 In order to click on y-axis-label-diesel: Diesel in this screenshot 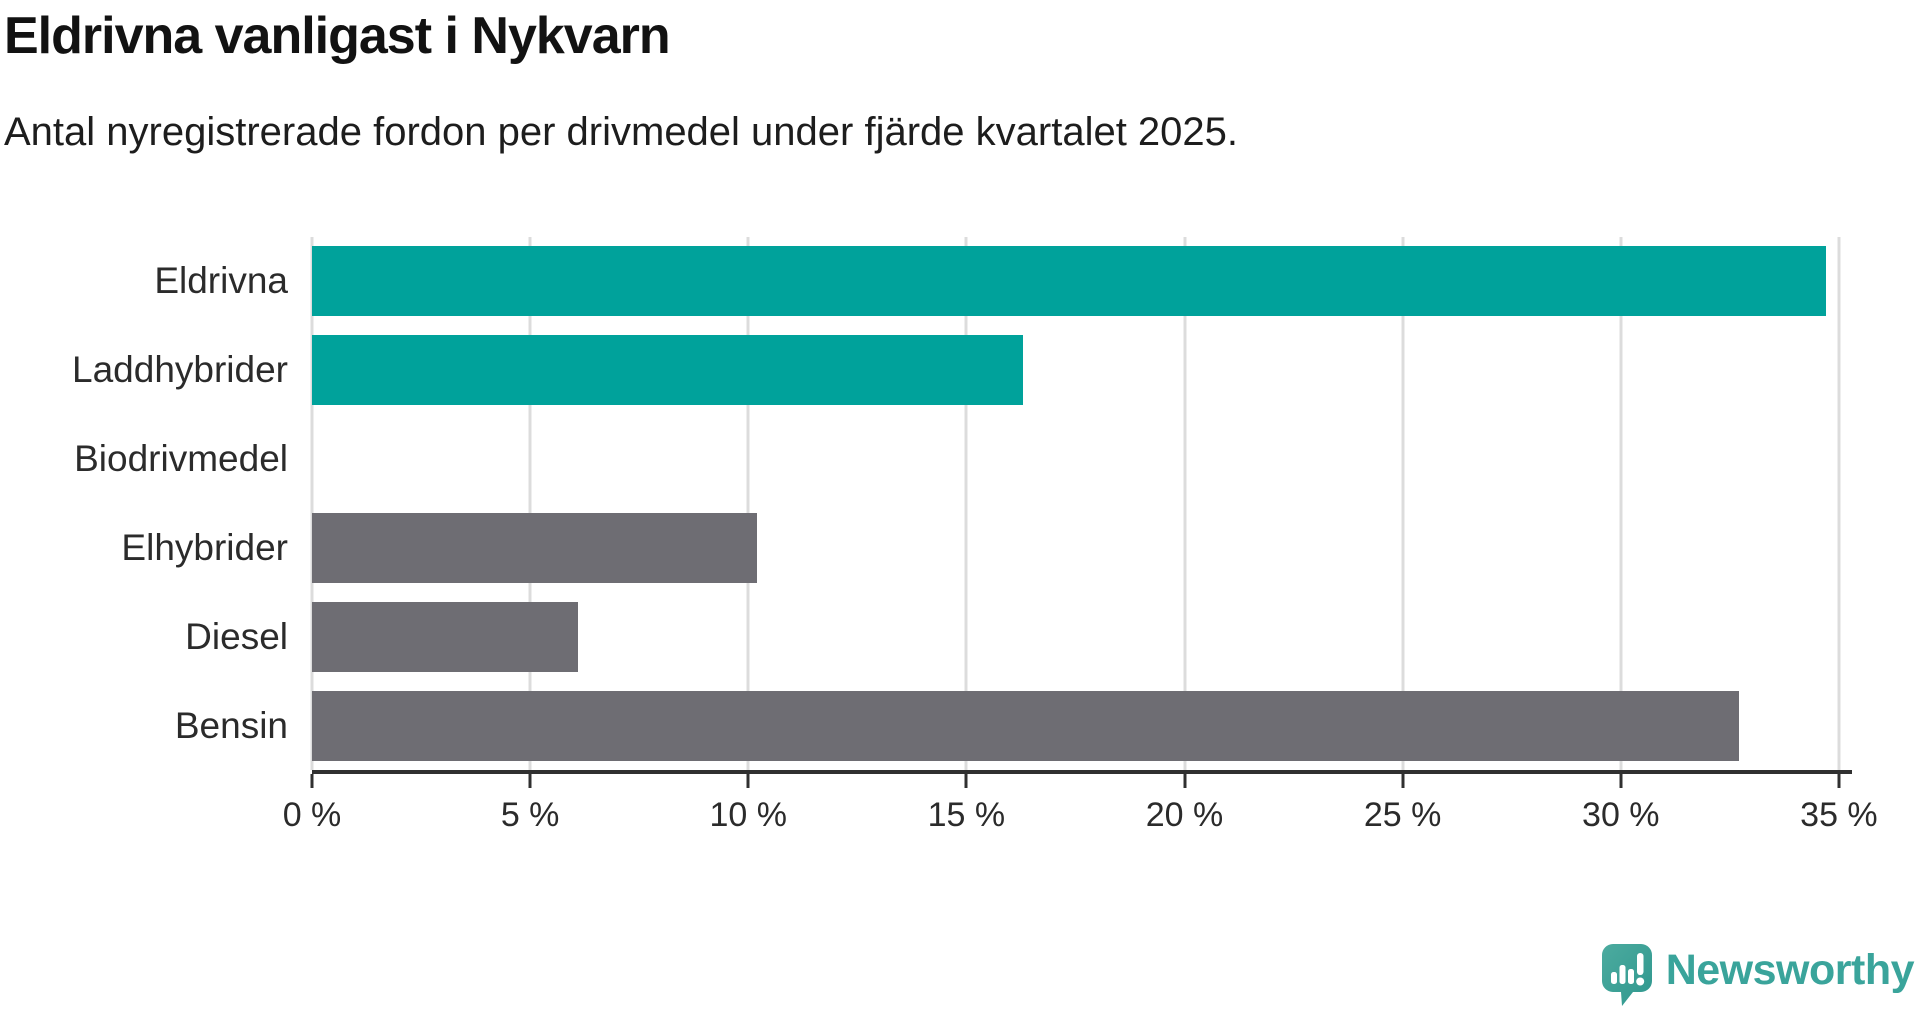, I will do `click(236, 636)`.